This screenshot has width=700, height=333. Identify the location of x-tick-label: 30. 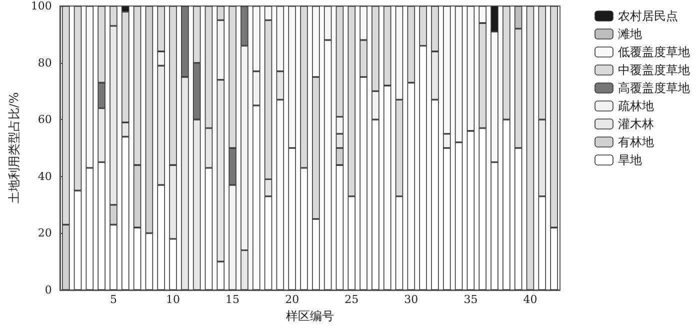
(411, 299).